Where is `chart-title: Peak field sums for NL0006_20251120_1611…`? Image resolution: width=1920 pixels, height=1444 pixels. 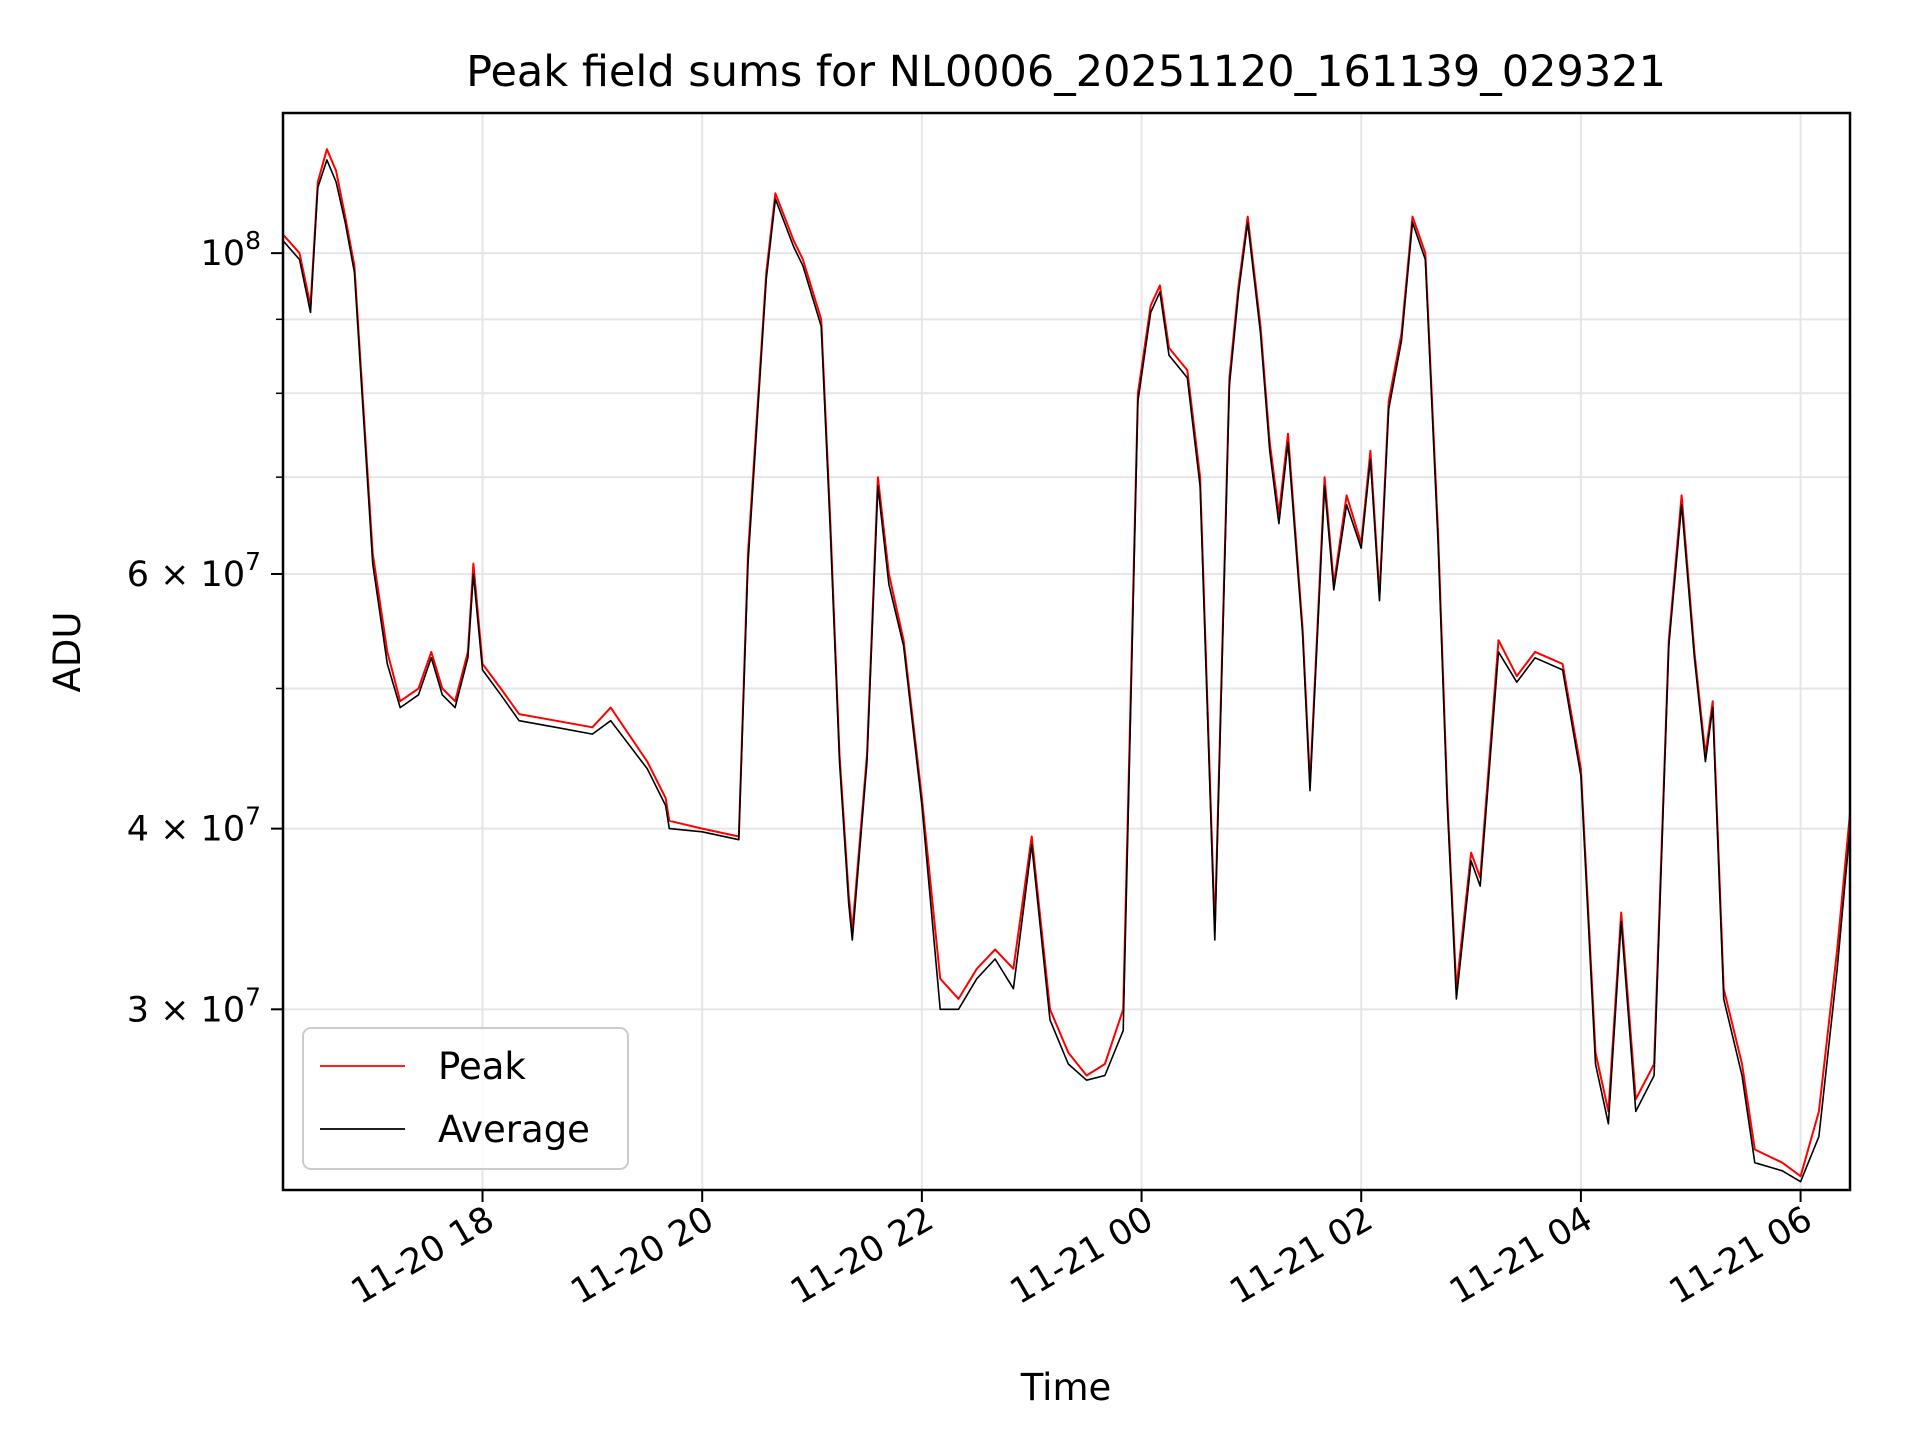
chart-title: Peak field sums for NL0006_20251120_1611… is located at coordinates (1066, 72).